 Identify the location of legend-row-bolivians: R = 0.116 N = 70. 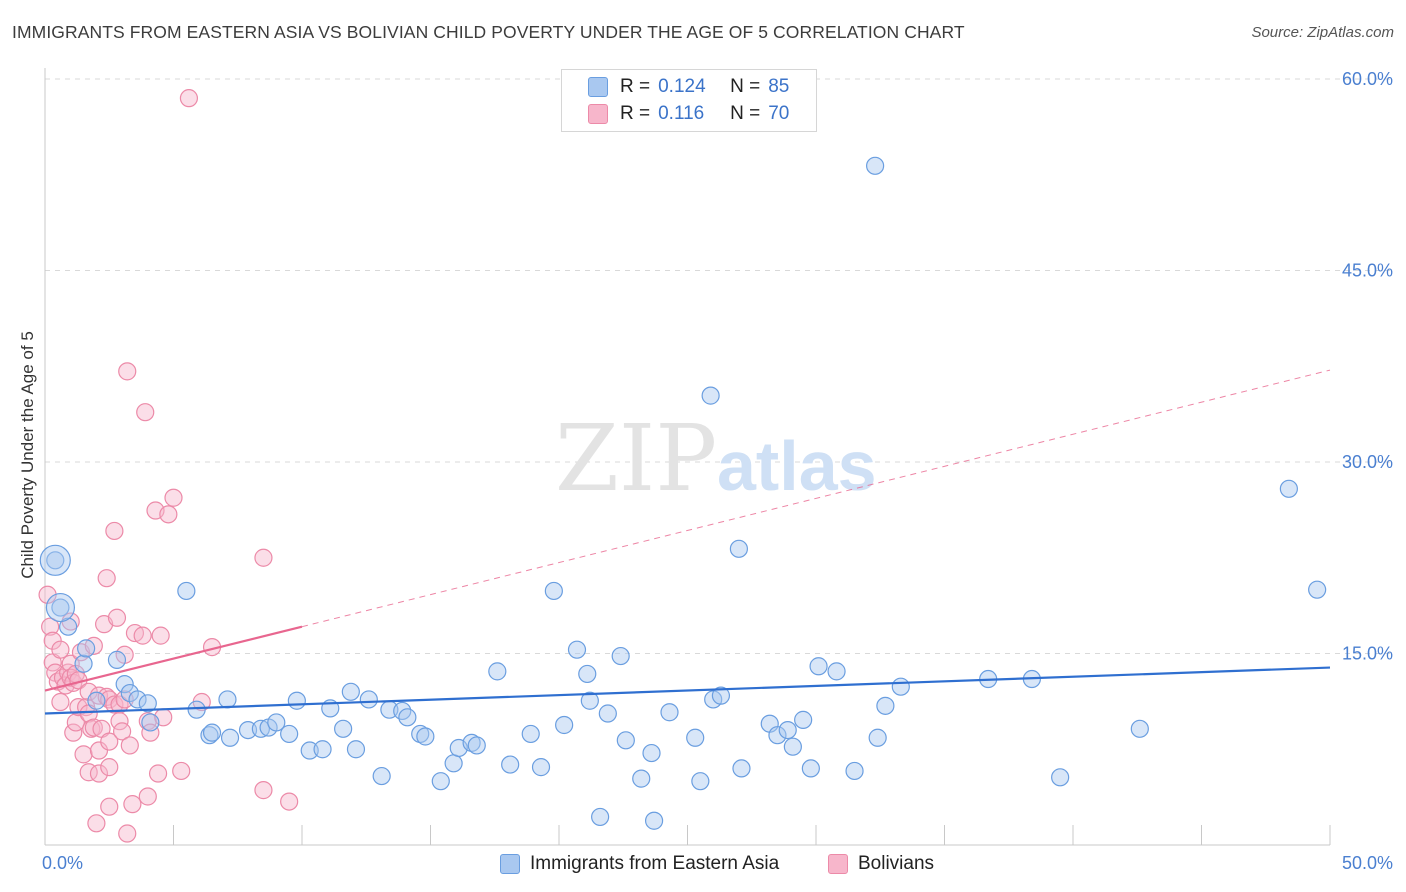
(688, 114).